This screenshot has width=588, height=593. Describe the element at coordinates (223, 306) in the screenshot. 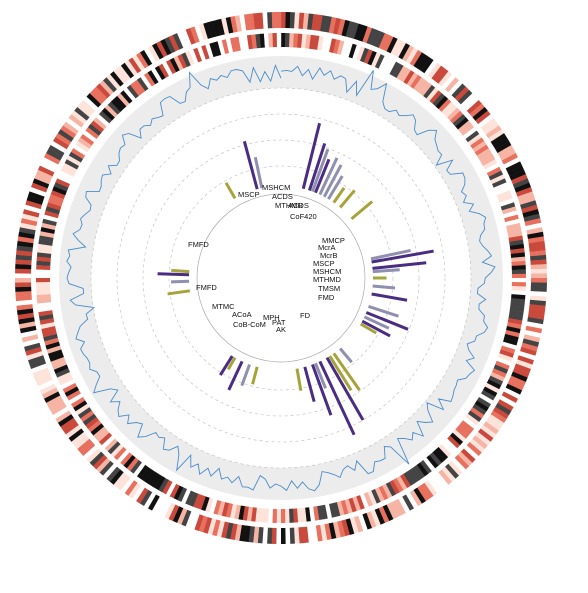

I see `gene-label: MTMC` at that location.